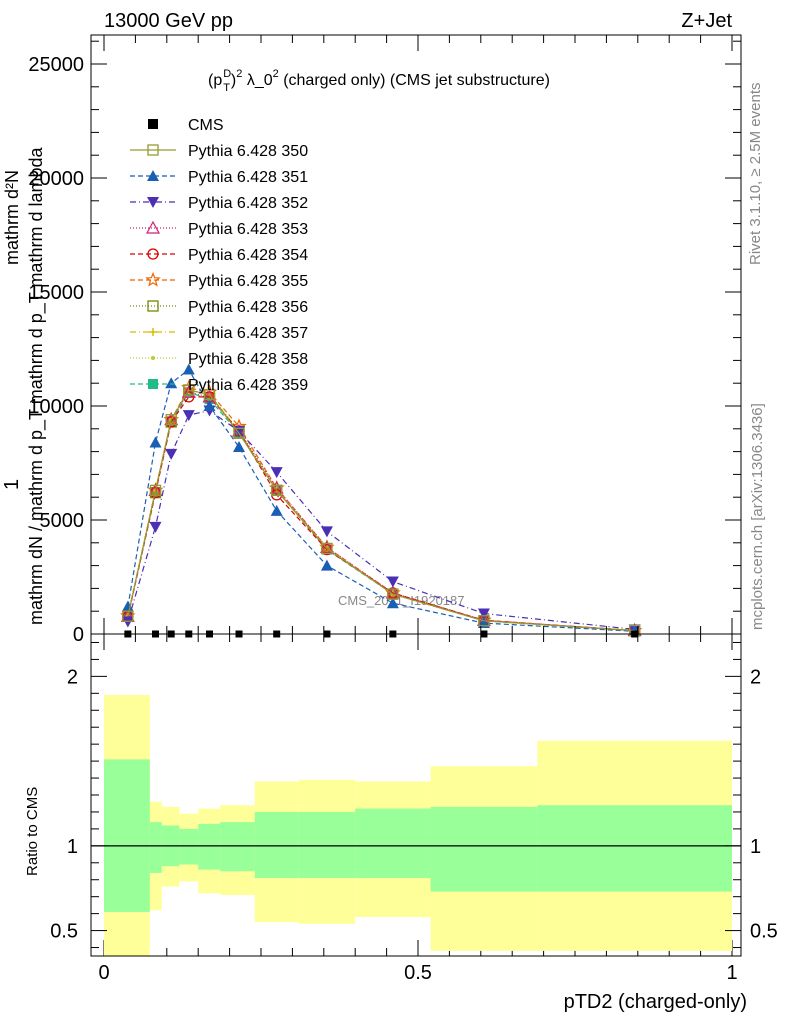  What do you see at coordinates (248, 307) in the screenshot?
I see `legend-label: Pythia 6.428 356` at bounding box center [248, 307].